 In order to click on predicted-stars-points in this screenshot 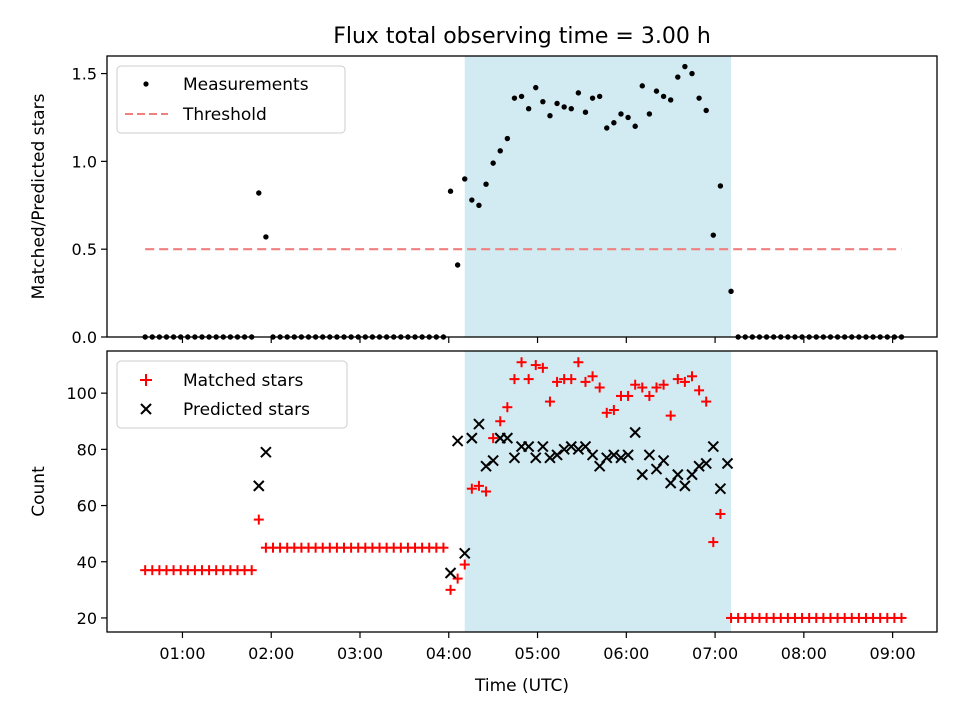, I will do `click(493, 498)`.